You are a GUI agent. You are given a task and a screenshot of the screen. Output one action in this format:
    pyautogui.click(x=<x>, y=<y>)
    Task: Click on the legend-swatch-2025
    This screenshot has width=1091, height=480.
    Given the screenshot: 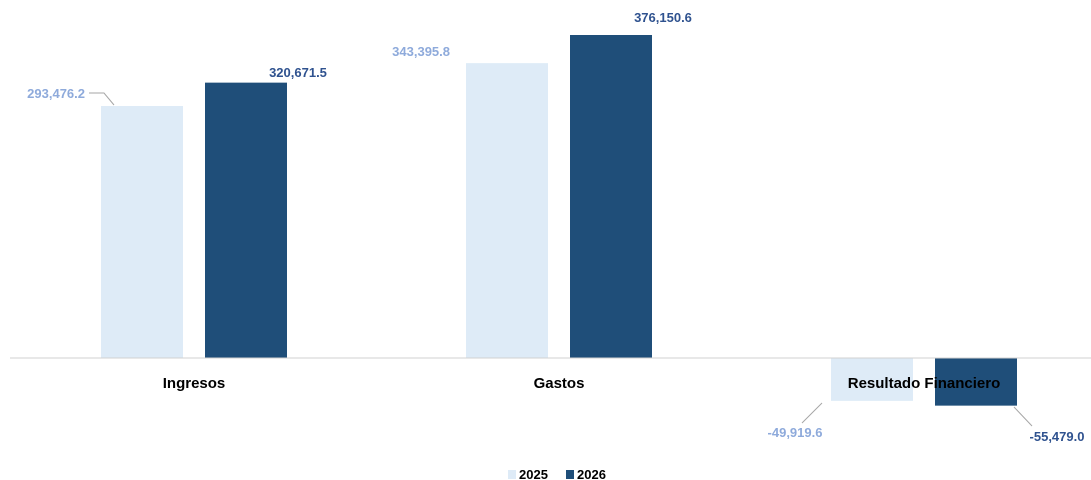 What is the action you would take?
    pyautogui.click(x=512, y=474)
    